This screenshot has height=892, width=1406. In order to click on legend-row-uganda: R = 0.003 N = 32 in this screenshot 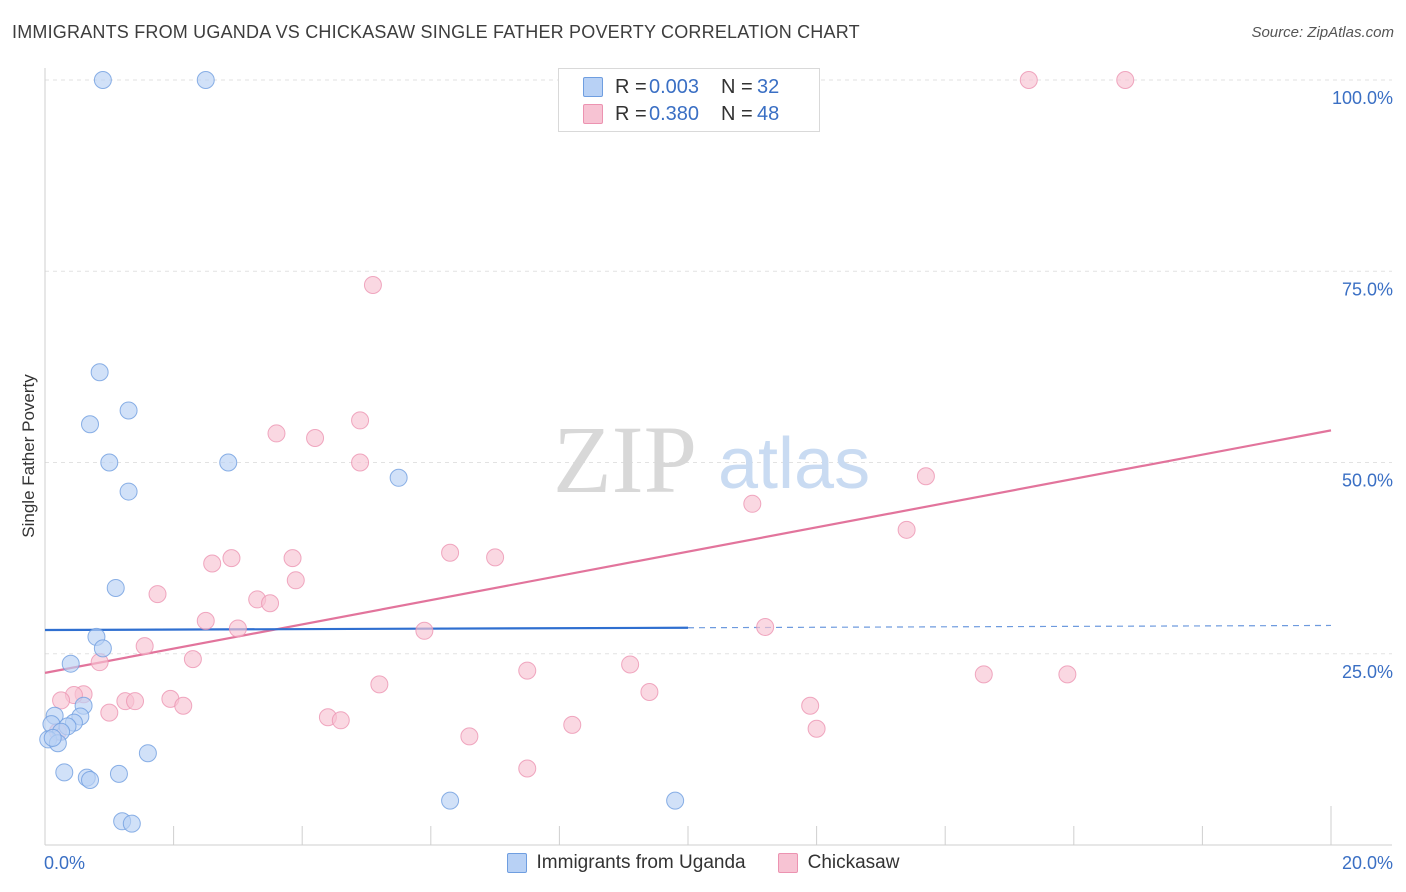, I will do `click(681, 87)`.